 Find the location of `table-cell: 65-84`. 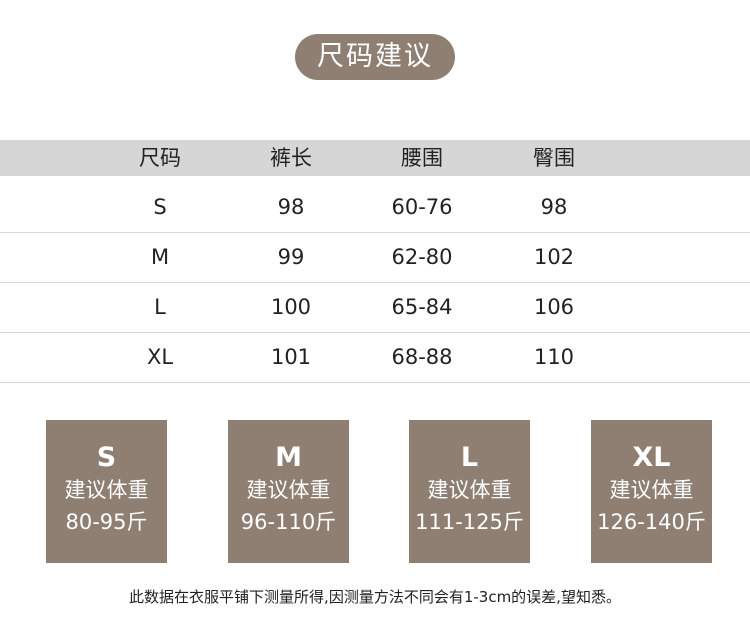

table-cell: 65-84 is located at coordinates (422, 307).